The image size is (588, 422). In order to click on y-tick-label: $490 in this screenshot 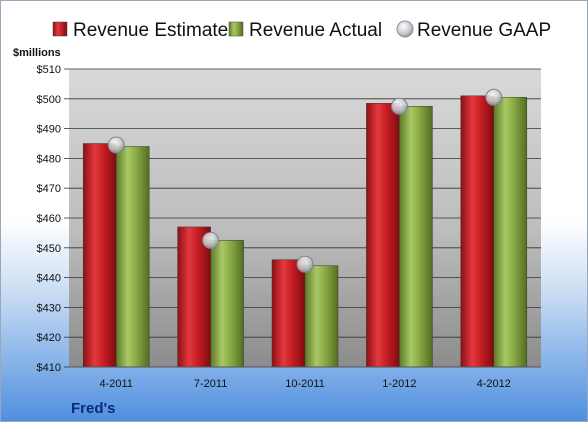, I will do `click(49, 130)`.